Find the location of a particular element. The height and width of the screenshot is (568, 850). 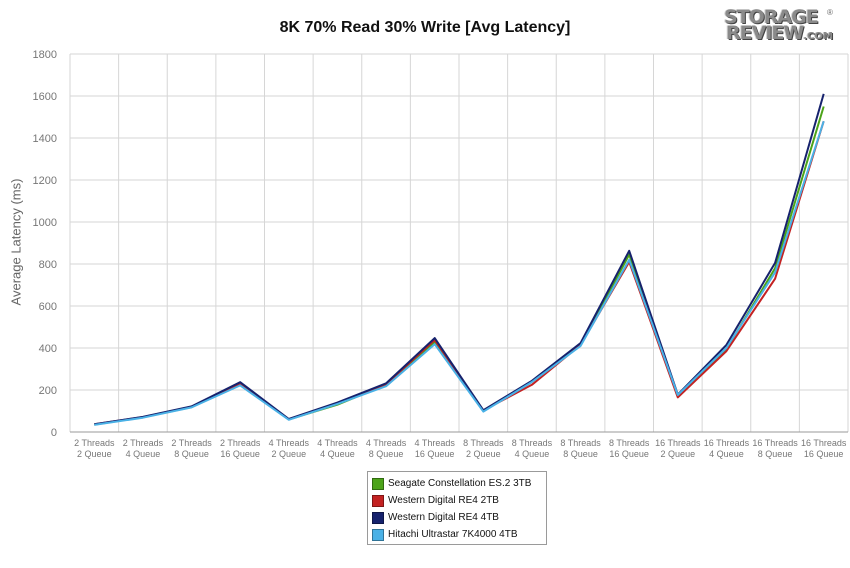

logo-line-1: STORAGE is located at coordinates (771, 17).